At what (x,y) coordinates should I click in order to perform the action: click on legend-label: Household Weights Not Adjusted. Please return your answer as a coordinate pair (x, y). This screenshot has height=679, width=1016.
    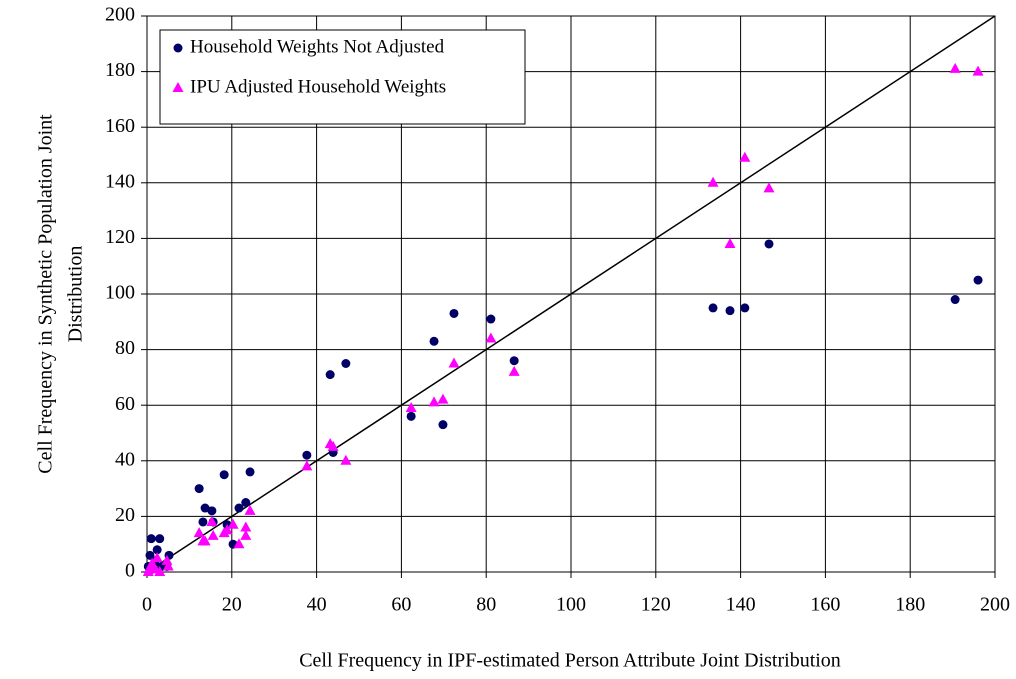
    Looking at the image, I should click on (317, 46).